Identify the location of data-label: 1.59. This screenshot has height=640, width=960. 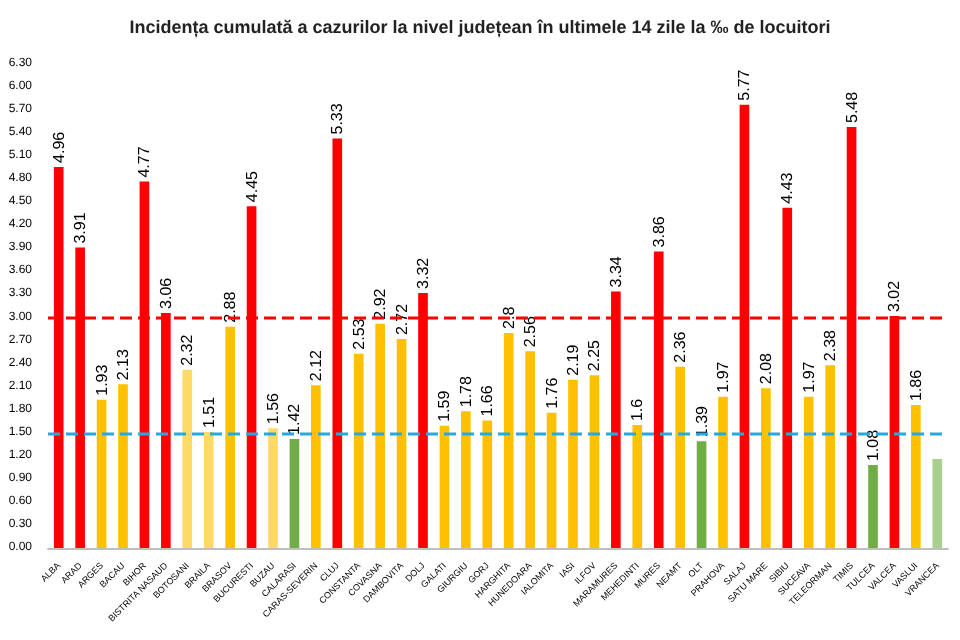
(444, 405).